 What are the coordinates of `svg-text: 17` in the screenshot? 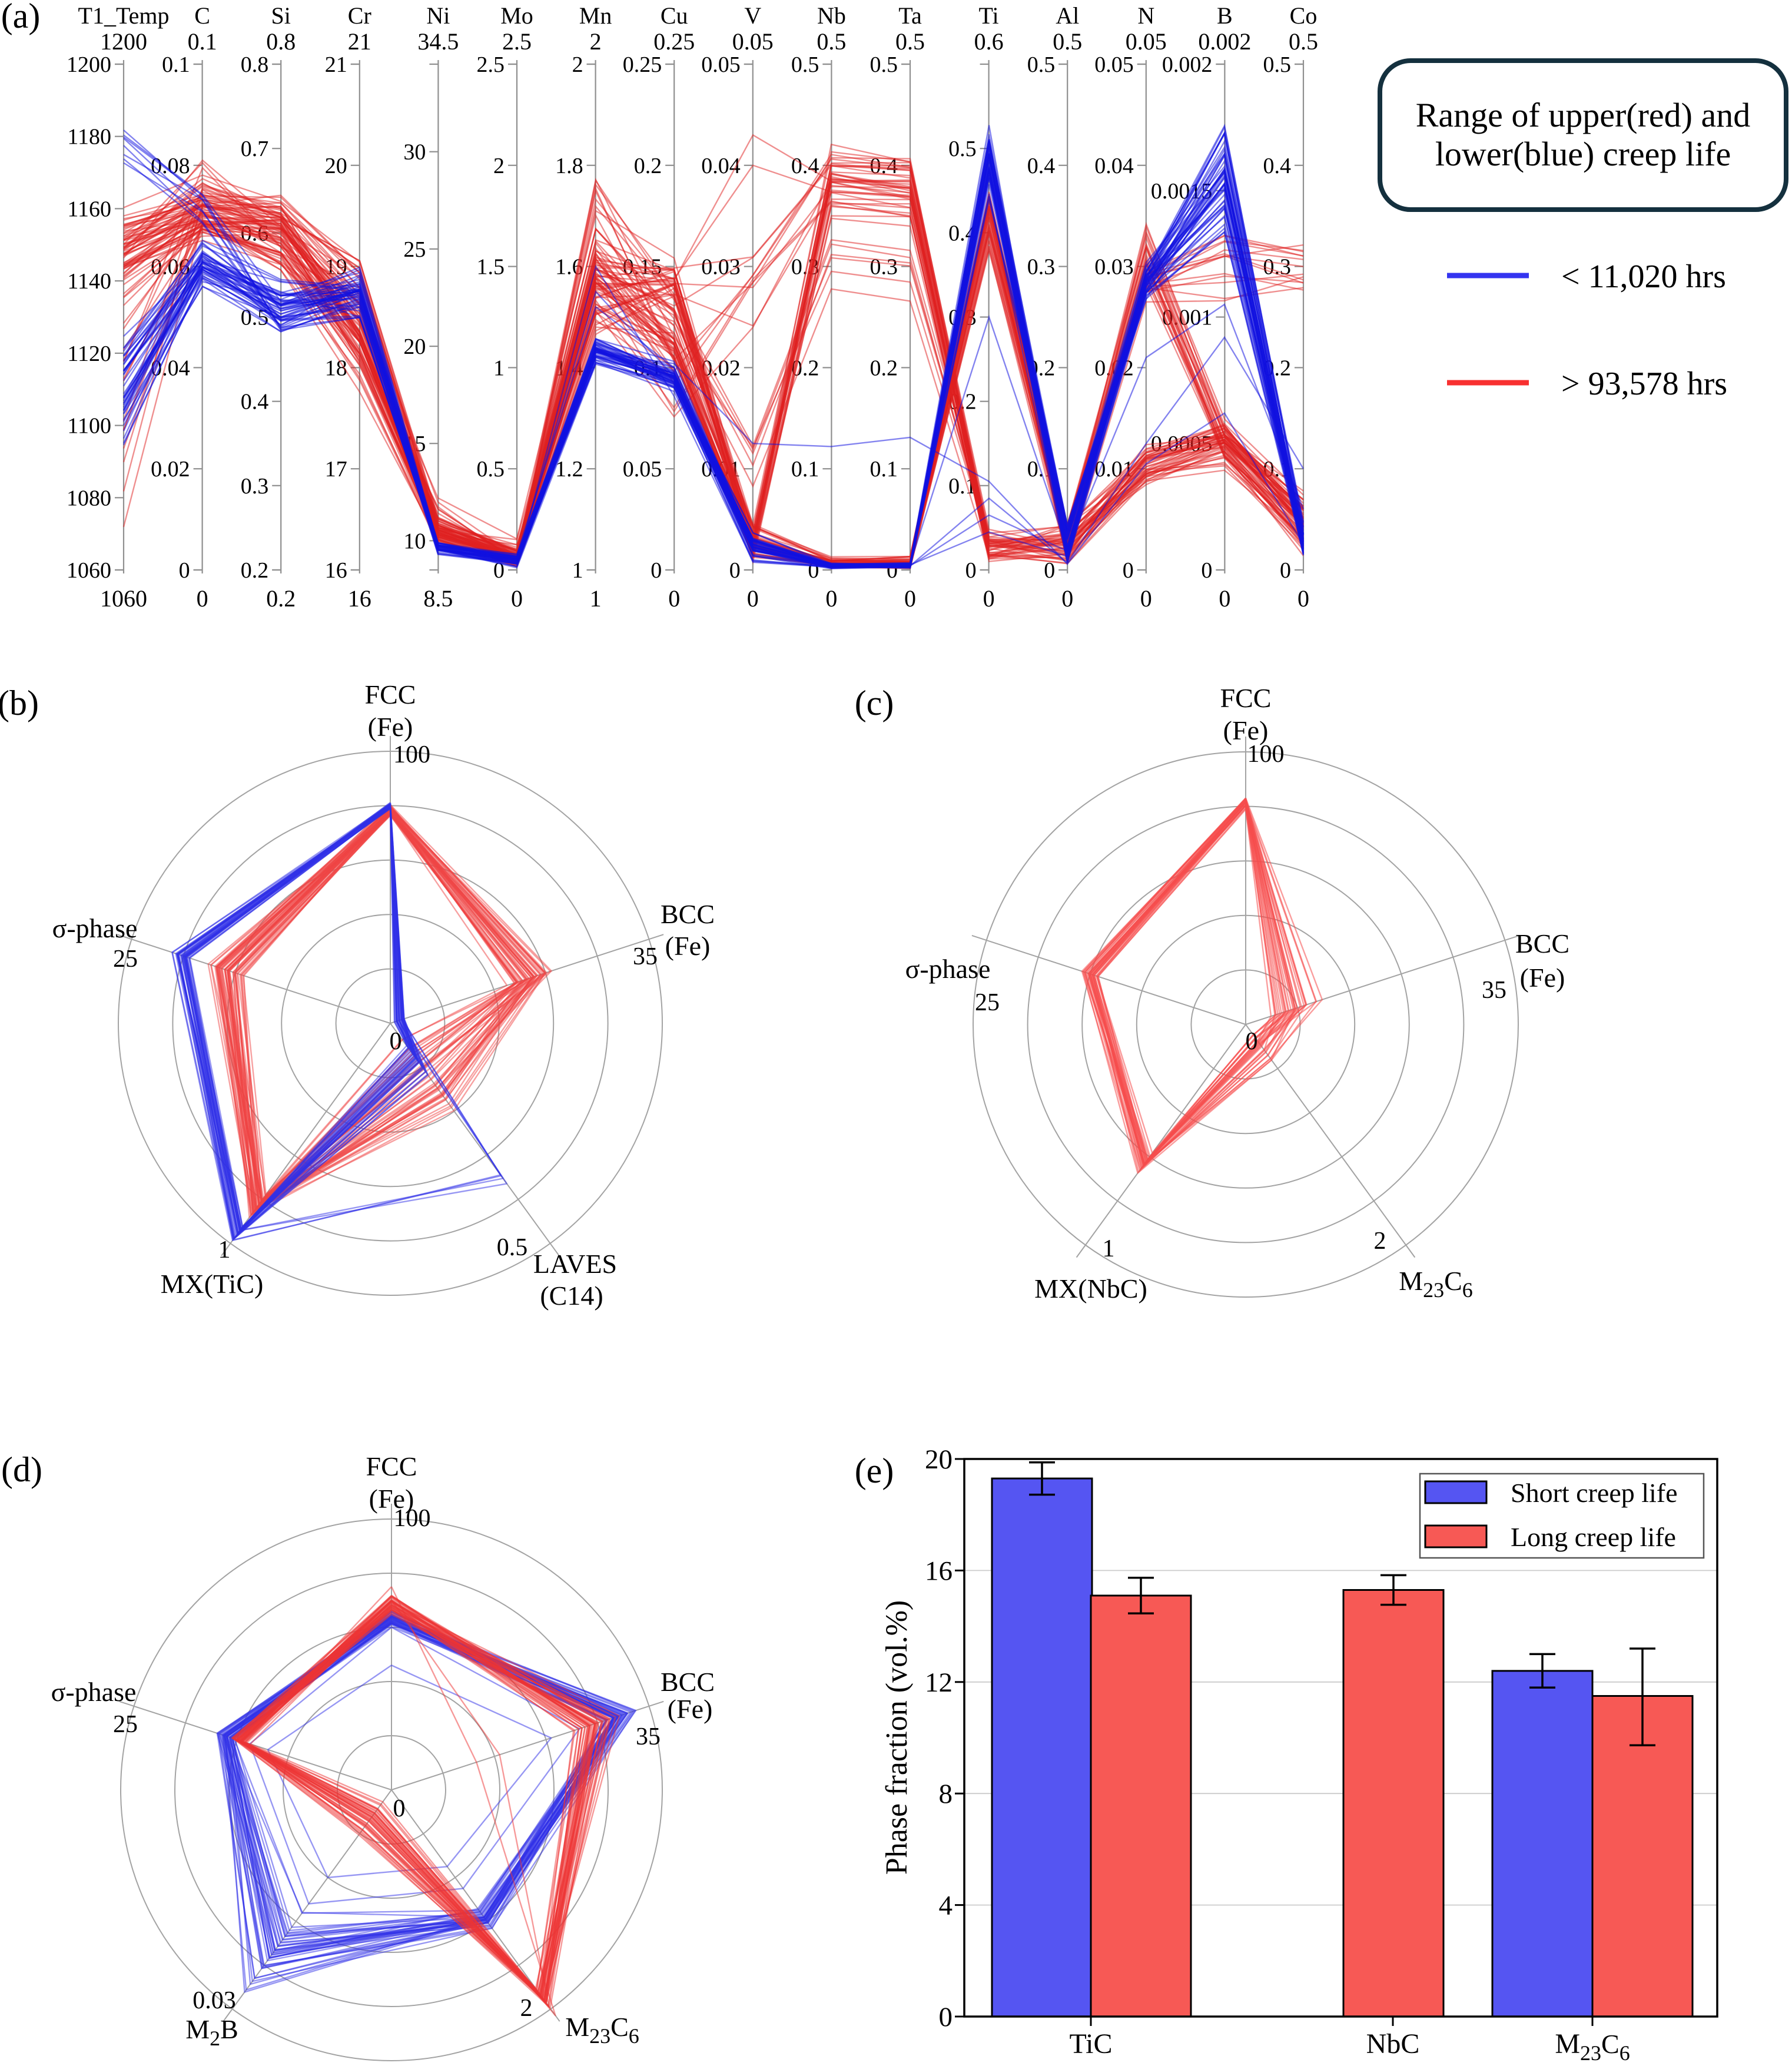 It's located at (336, 469).